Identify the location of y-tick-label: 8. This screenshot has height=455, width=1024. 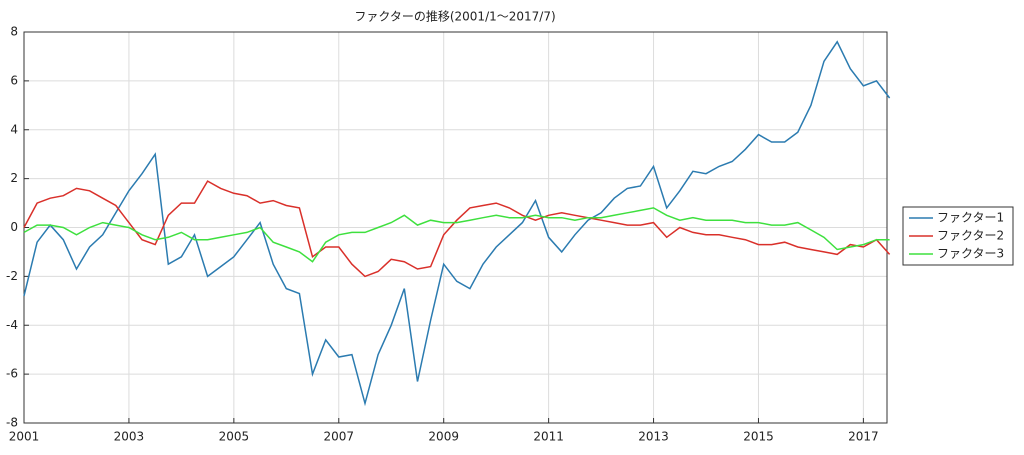
(14, 32).